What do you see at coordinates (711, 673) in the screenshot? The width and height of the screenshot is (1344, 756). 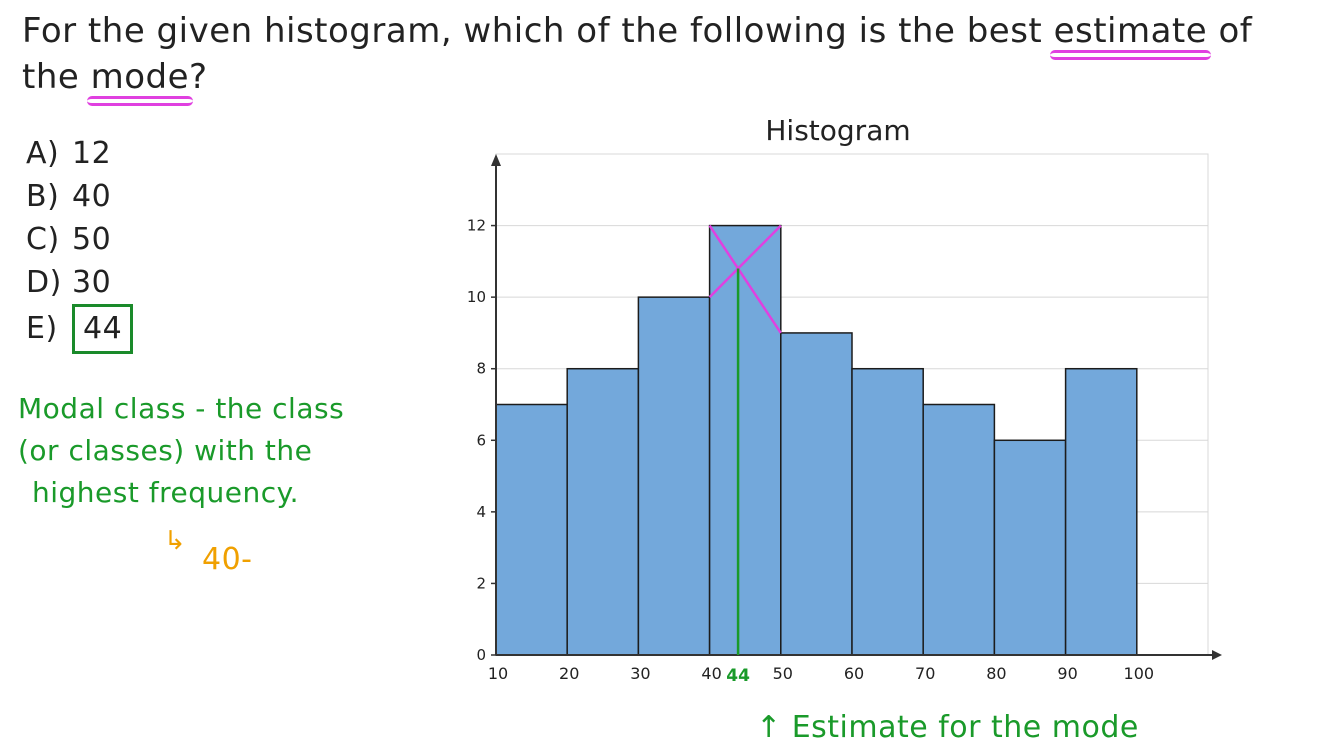 I see `x-tick-label: 40` at bounding box center [711, 673].